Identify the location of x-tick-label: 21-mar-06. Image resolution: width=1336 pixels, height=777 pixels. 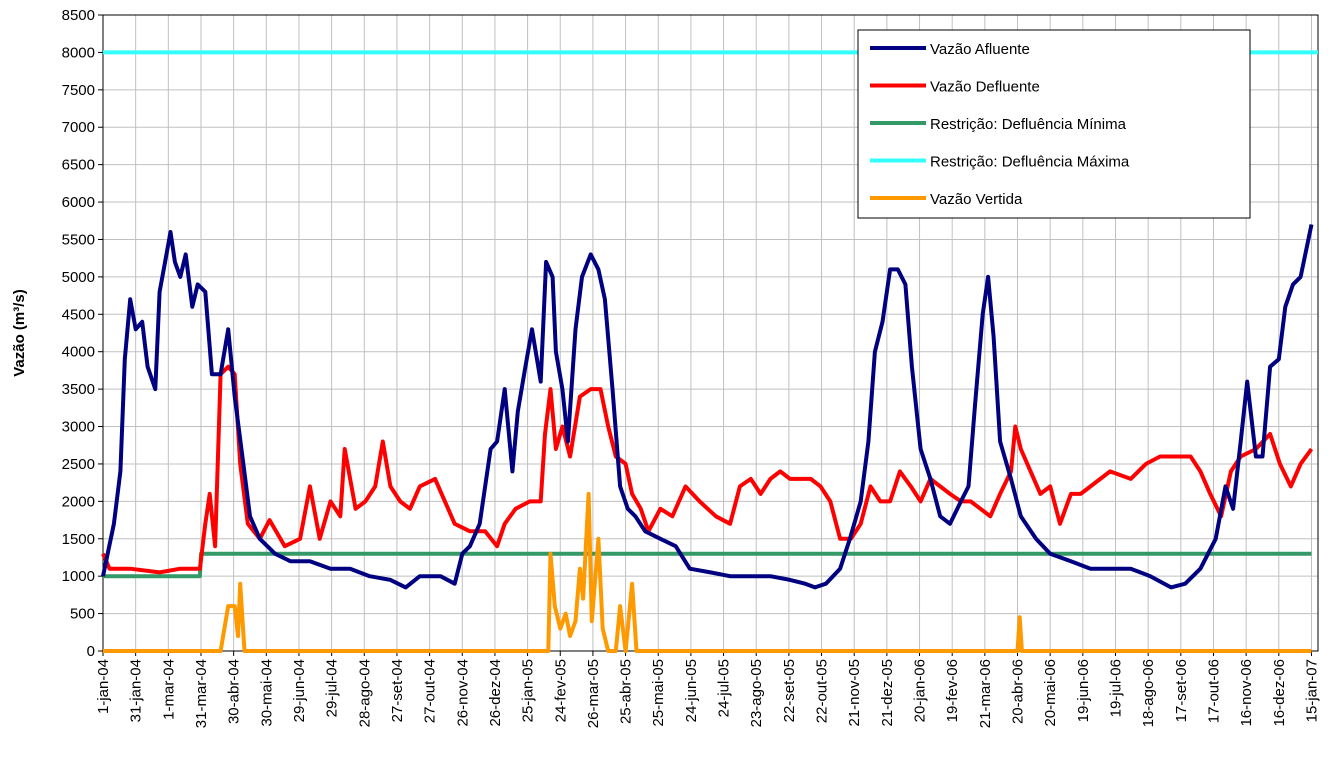
(985, 693).